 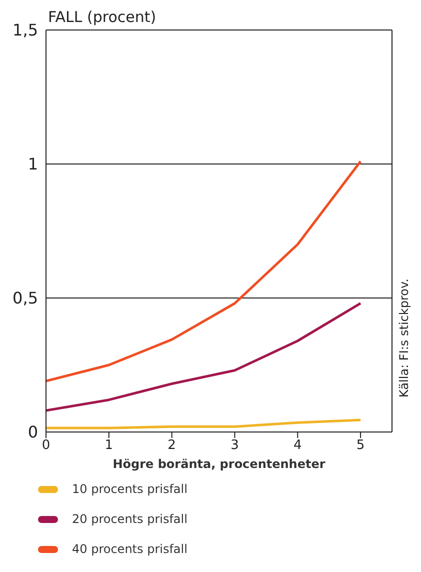 What do you see at coordinates (46, 446) in the screenshot?
I see `x-tick-label: 0` at bounding box center [46, 446].